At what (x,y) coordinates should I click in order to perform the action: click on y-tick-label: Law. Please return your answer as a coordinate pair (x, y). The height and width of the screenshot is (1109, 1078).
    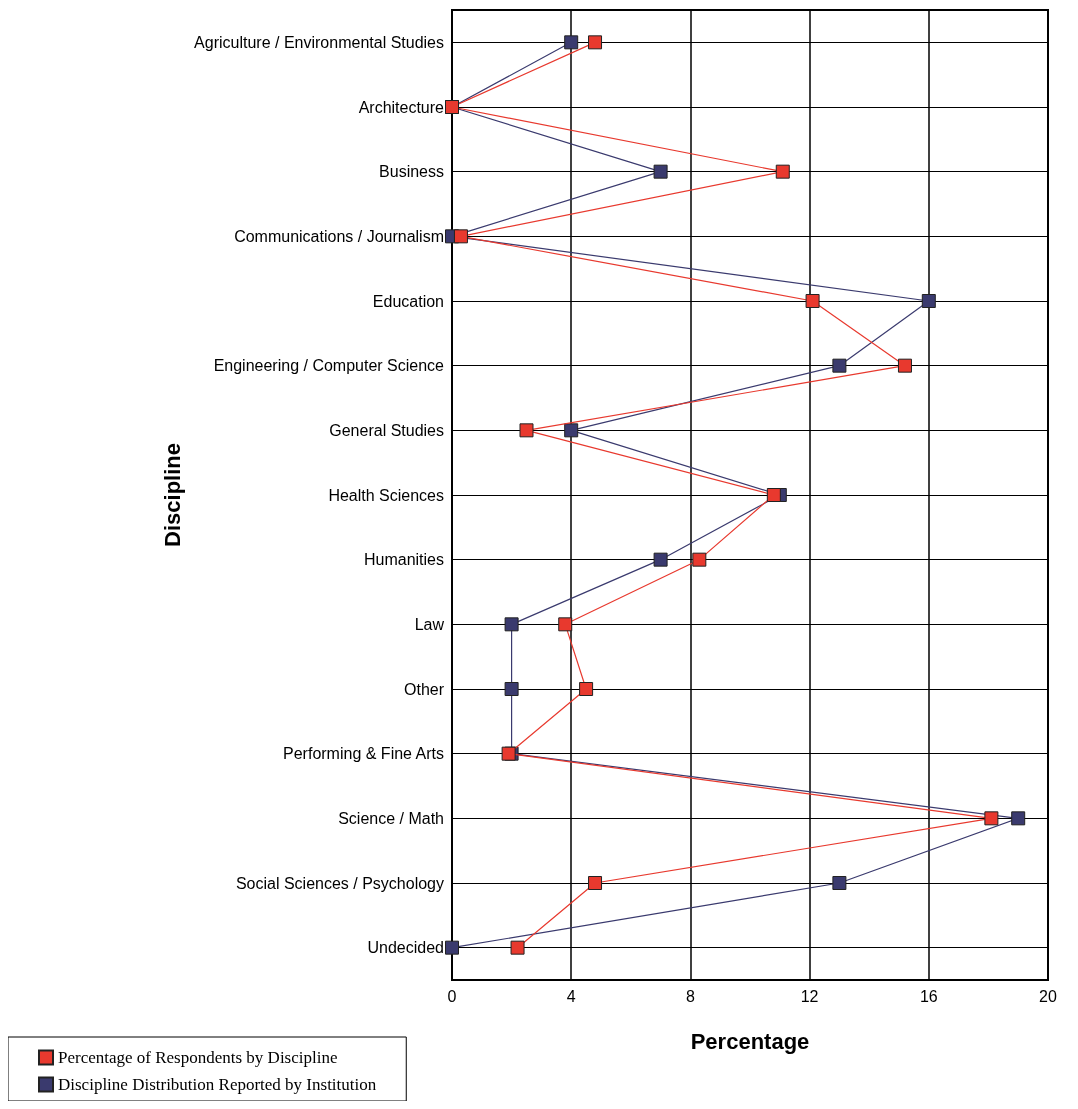
    Looking at the image, I should click on (429, 624).